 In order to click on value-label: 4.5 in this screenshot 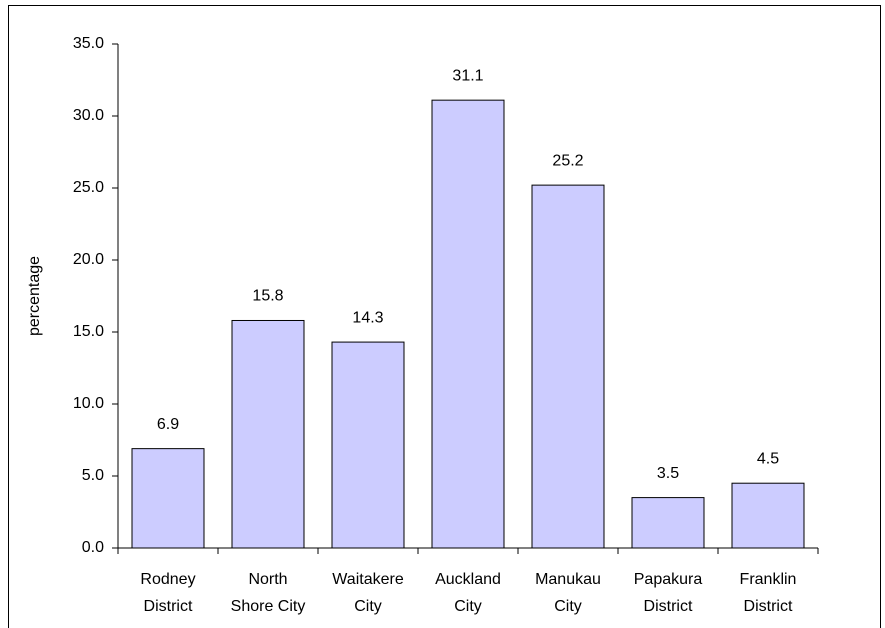, I will do `click(768, 458)`.